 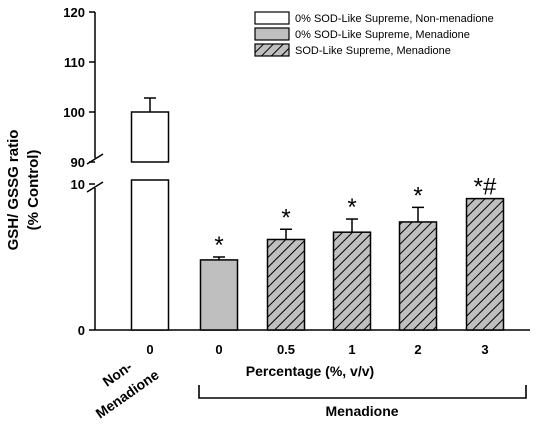 What do you see at coordinates (286, 349) in the screenshot?
I see `x-tick-label: 0.5` at bounding box center [286, 349].